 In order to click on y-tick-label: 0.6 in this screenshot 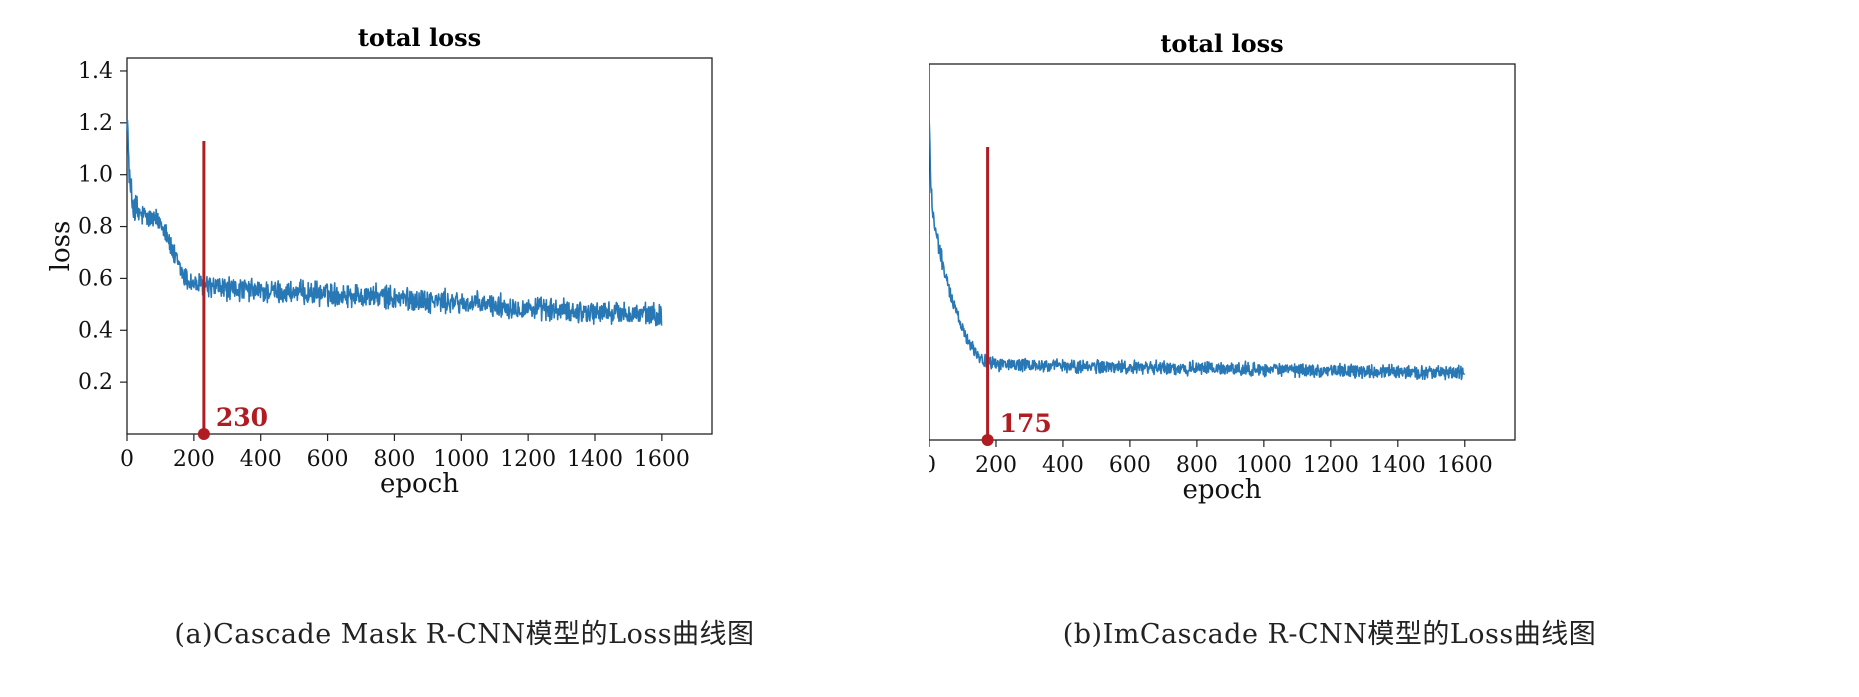, I will do `click(95, 278)`.